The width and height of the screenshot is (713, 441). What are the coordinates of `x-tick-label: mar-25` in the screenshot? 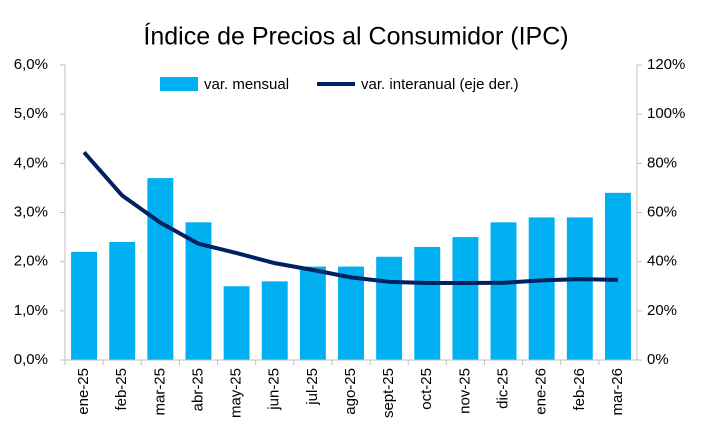 It's located at (159, 392).